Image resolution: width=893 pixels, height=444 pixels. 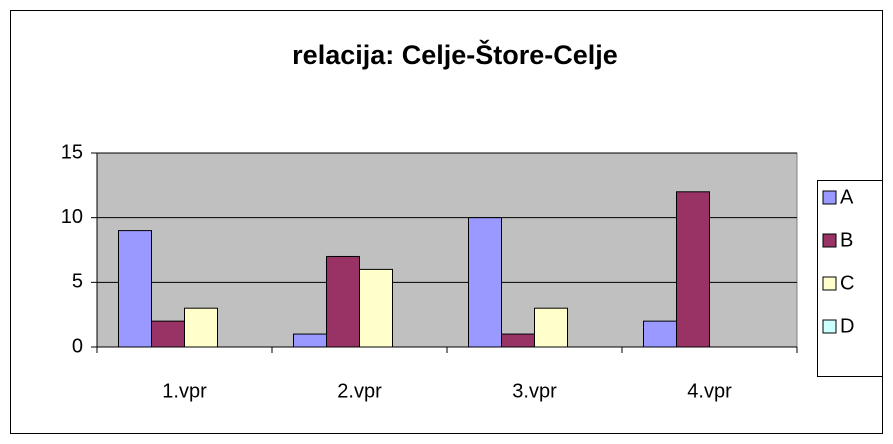 I want to click on y-tick-label: 0, so click(x=77, y=346).